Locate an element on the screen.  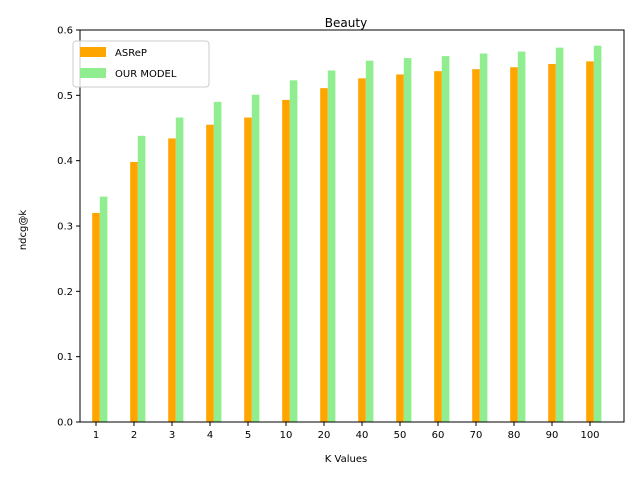
x-tick-label: 1 is located at coordinates (96, 435).